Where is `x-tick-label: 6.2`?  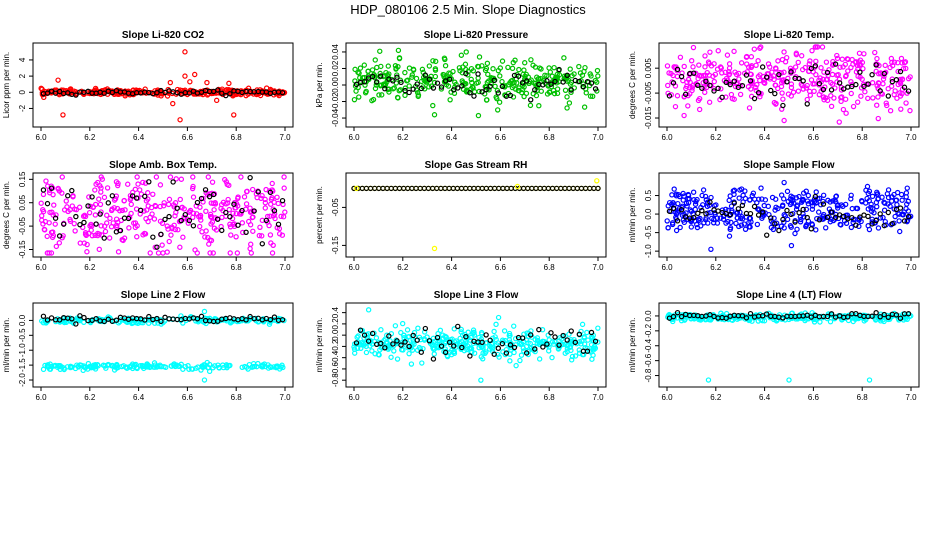 x-tick-label: 6.2 is located at coordinates (90, 267).